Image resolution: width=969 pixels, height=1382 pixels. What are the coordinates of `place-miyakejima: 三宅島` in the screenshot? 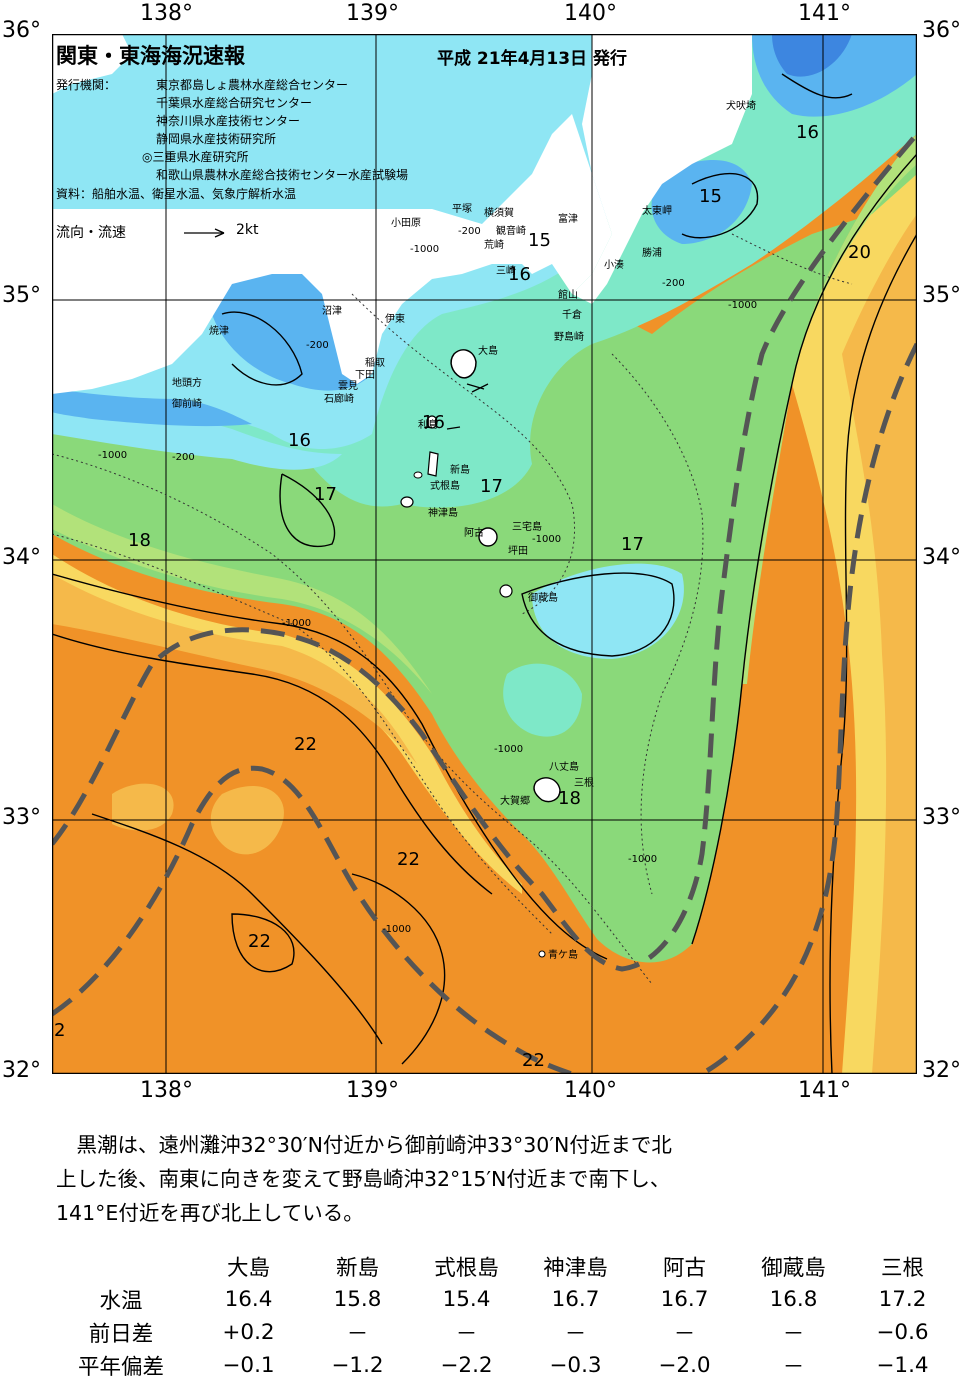 It's located at (527, 527).